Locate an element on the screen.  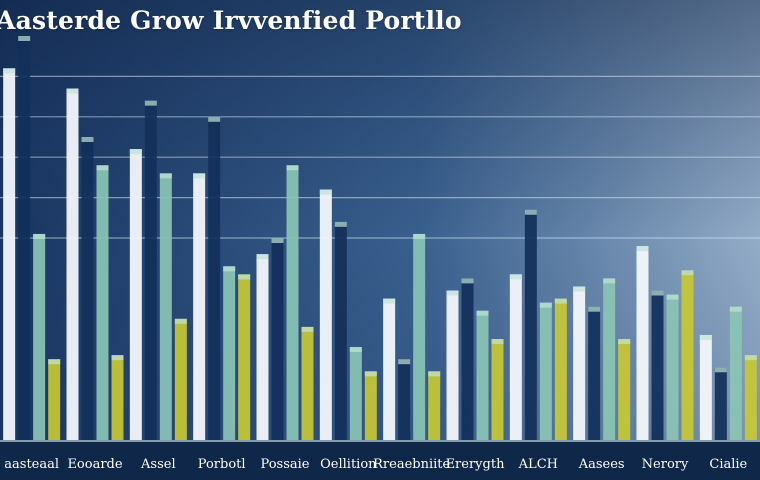
x-tick-label: Nerory is located at coordinates (665, 464).